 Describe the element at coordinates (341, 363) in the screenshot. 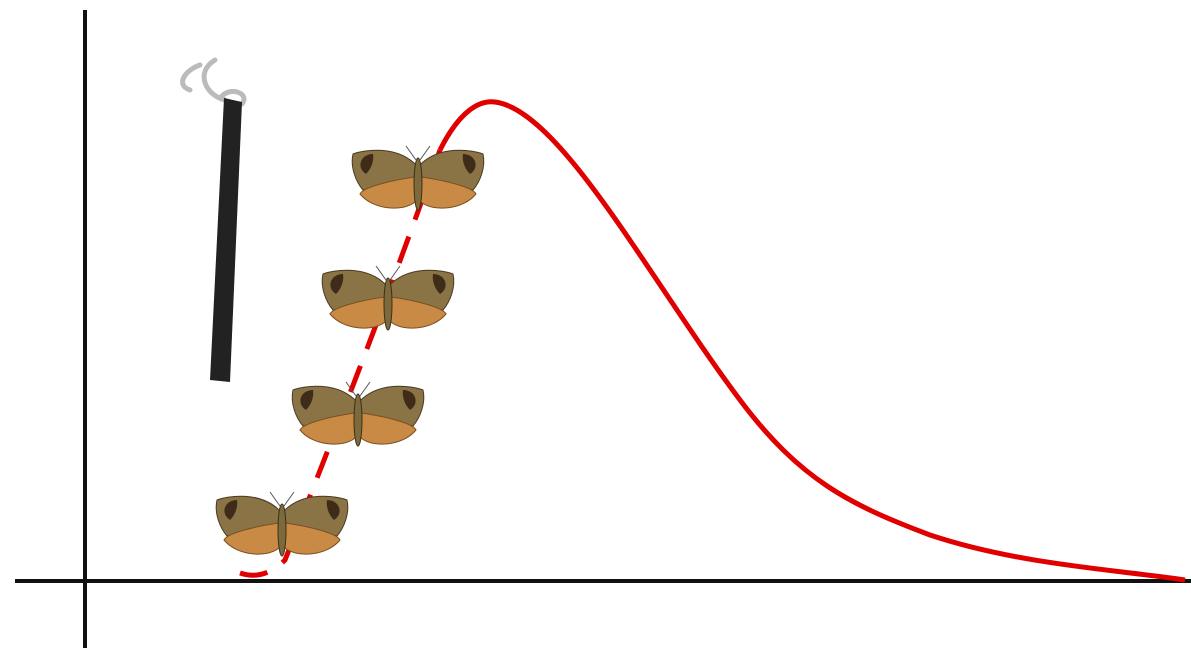

I see `curve-dashed` at that location.